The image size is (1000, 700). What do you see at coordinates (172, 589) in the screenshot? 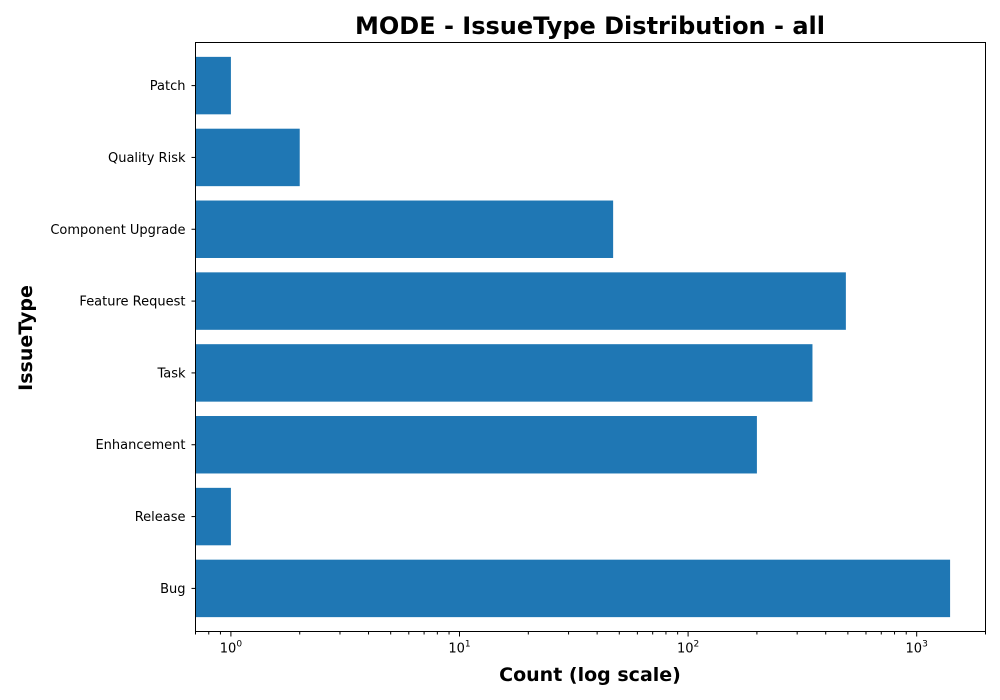
I see `y-tick-label: Bug` at bounding box center [172, 589].